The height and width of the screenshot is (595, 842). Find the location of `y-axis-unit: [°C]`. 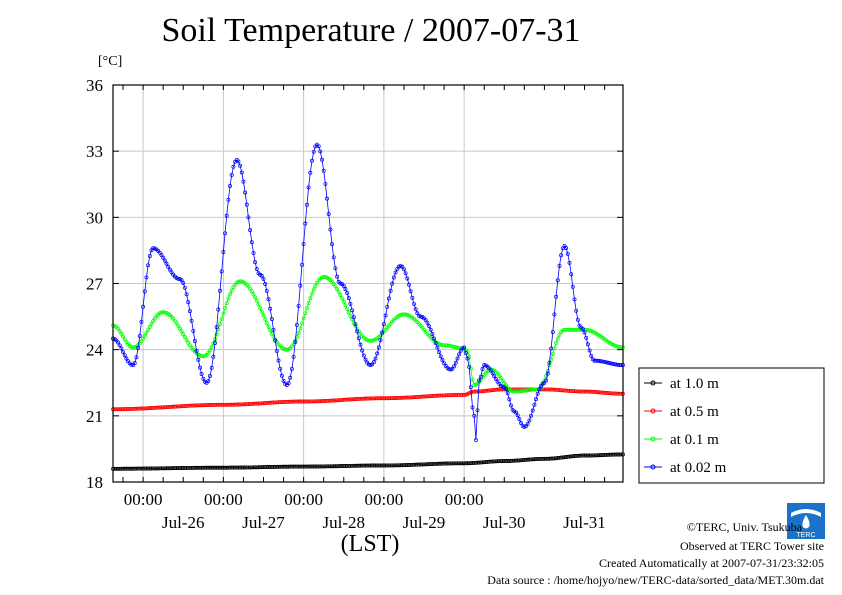

y-axis-unit: [°C] is located at coordinates (110, 61).